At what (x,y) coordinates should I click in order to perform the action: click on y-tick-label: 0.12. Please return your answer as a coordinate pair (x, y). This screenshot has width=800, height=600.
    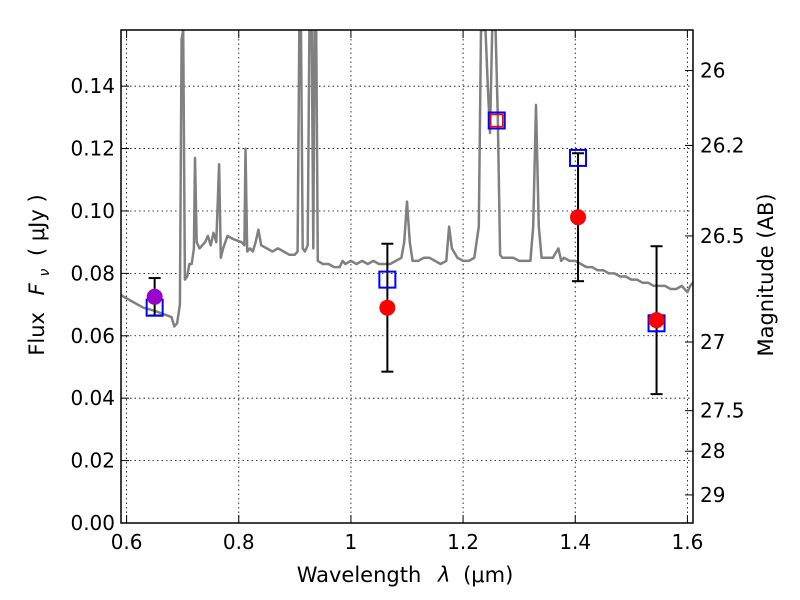
    Looking at the image, I should click on (92, 149).